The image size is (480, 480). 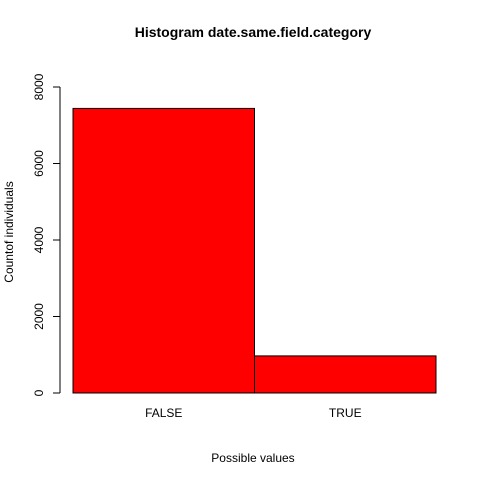 I want to click on x-tick-labels: FALSE TRUE, so click(x=253, y=413).